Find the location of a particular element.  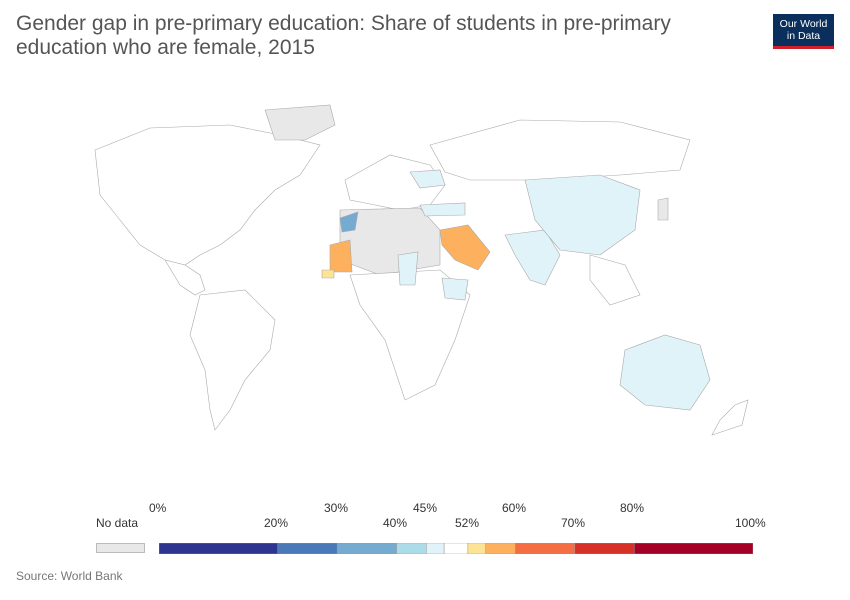

central-america-region is located at coordinates (185, 277).